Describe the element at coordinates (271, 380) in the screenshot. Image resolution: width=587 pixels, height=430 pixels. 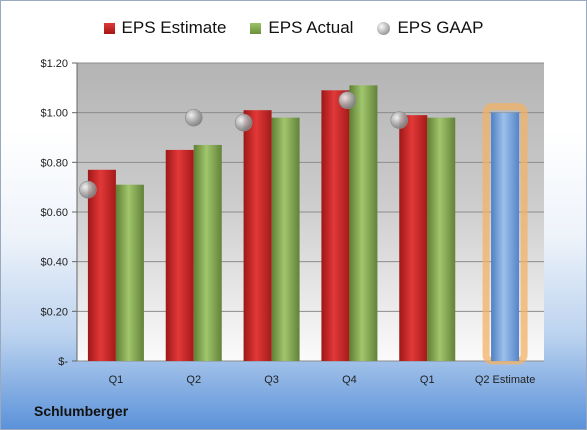
I see `x-tick-label: Q3` at that location.